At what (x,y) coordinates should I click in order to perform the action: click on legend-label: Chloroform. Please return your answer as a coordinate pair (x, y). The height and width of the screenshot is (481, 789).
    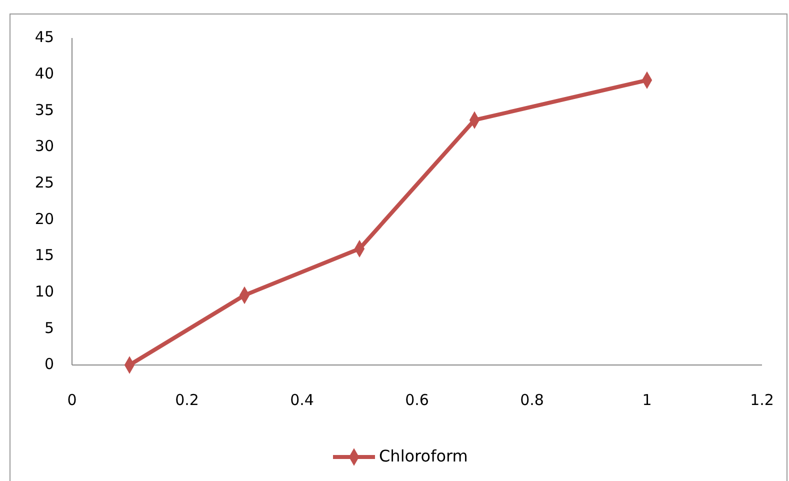
    Looking at the image, I should click on (423, 456).